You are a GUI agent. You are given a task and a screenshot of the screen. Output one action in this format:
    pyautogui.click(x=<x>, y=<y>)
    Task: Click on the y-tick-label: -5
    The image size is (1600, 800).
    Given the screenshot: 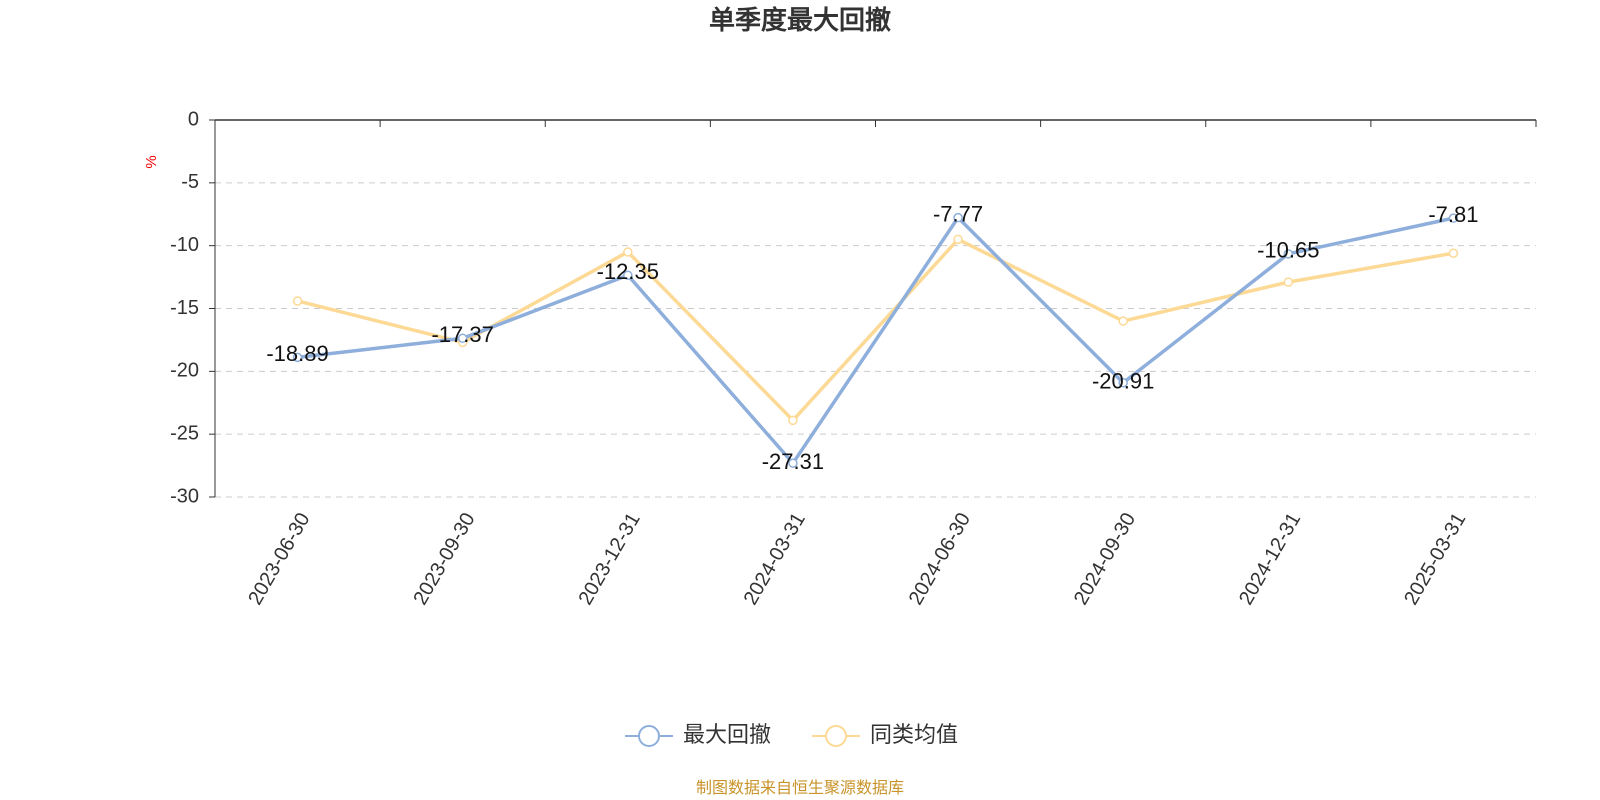 What is the action you would take?
    pyautogui.click(x=190, y=182)
    